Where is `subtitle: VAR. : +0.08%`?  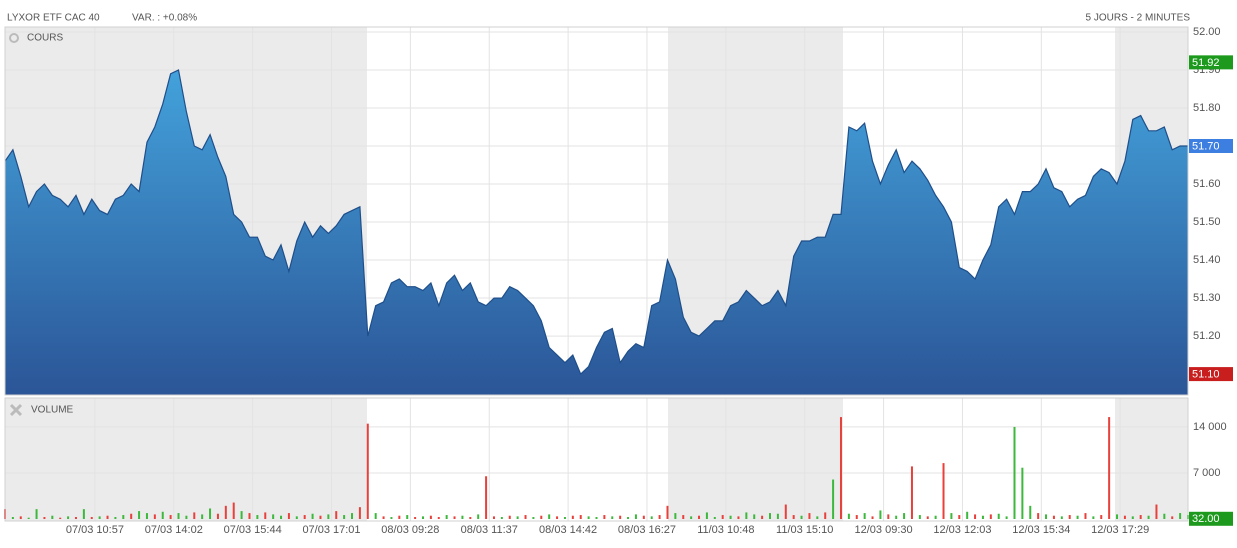
subtitle: VAR. : +0.08% is located at coordinates (164, 18).